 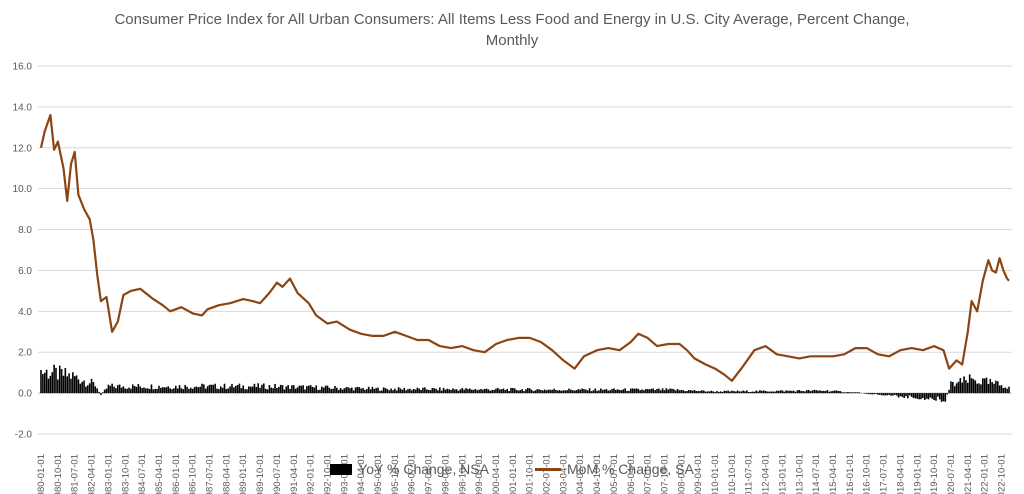 What do you see at coordinates (159, 474) in the screenshot?
I see `x-tick-label: 1985-04-01` at bounding box center [159, 474].